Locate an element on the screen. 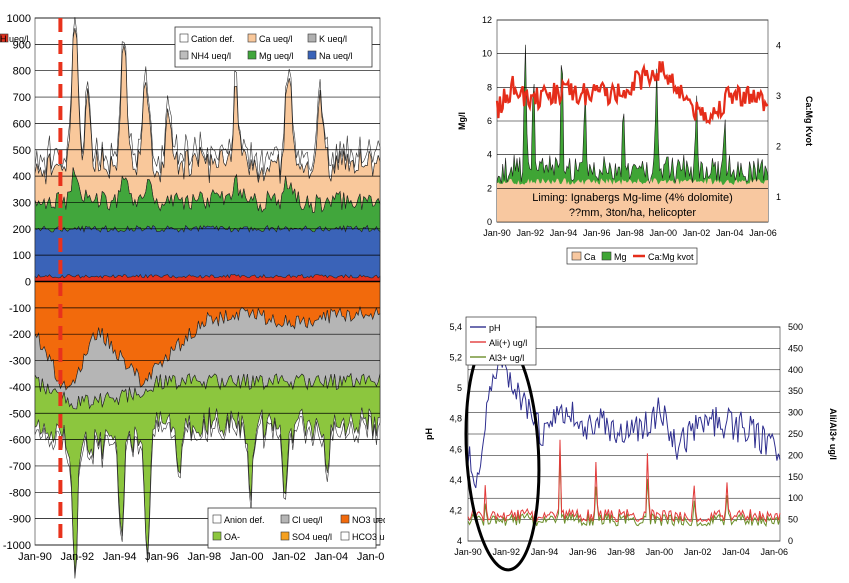 Image resolution: width=849 pixels, height=583 pixels. y-tick-label: 4,4 is located at coordinates (455, 480).